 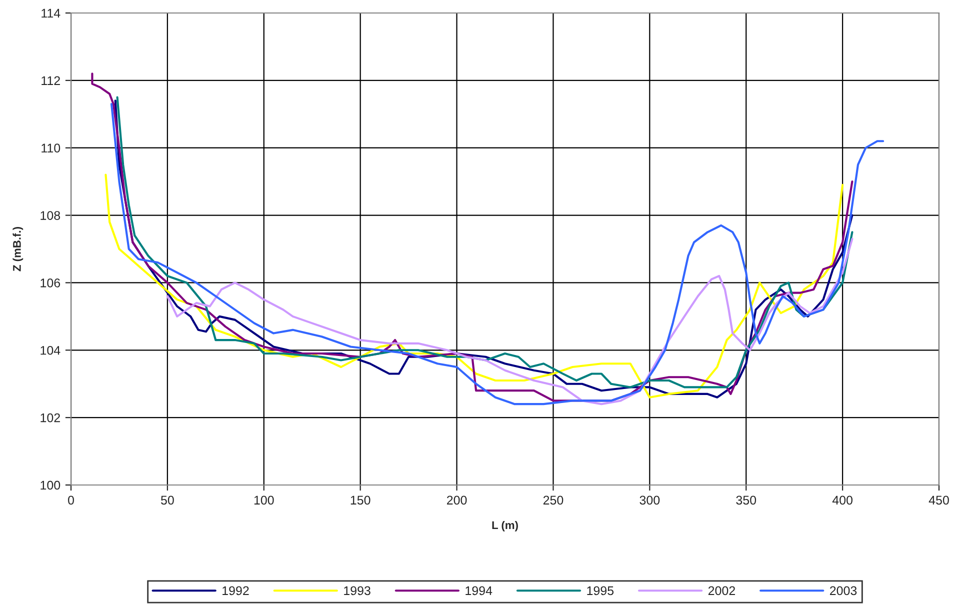 I want to click on x-tick-label: 0, so click(x=71, y=500).